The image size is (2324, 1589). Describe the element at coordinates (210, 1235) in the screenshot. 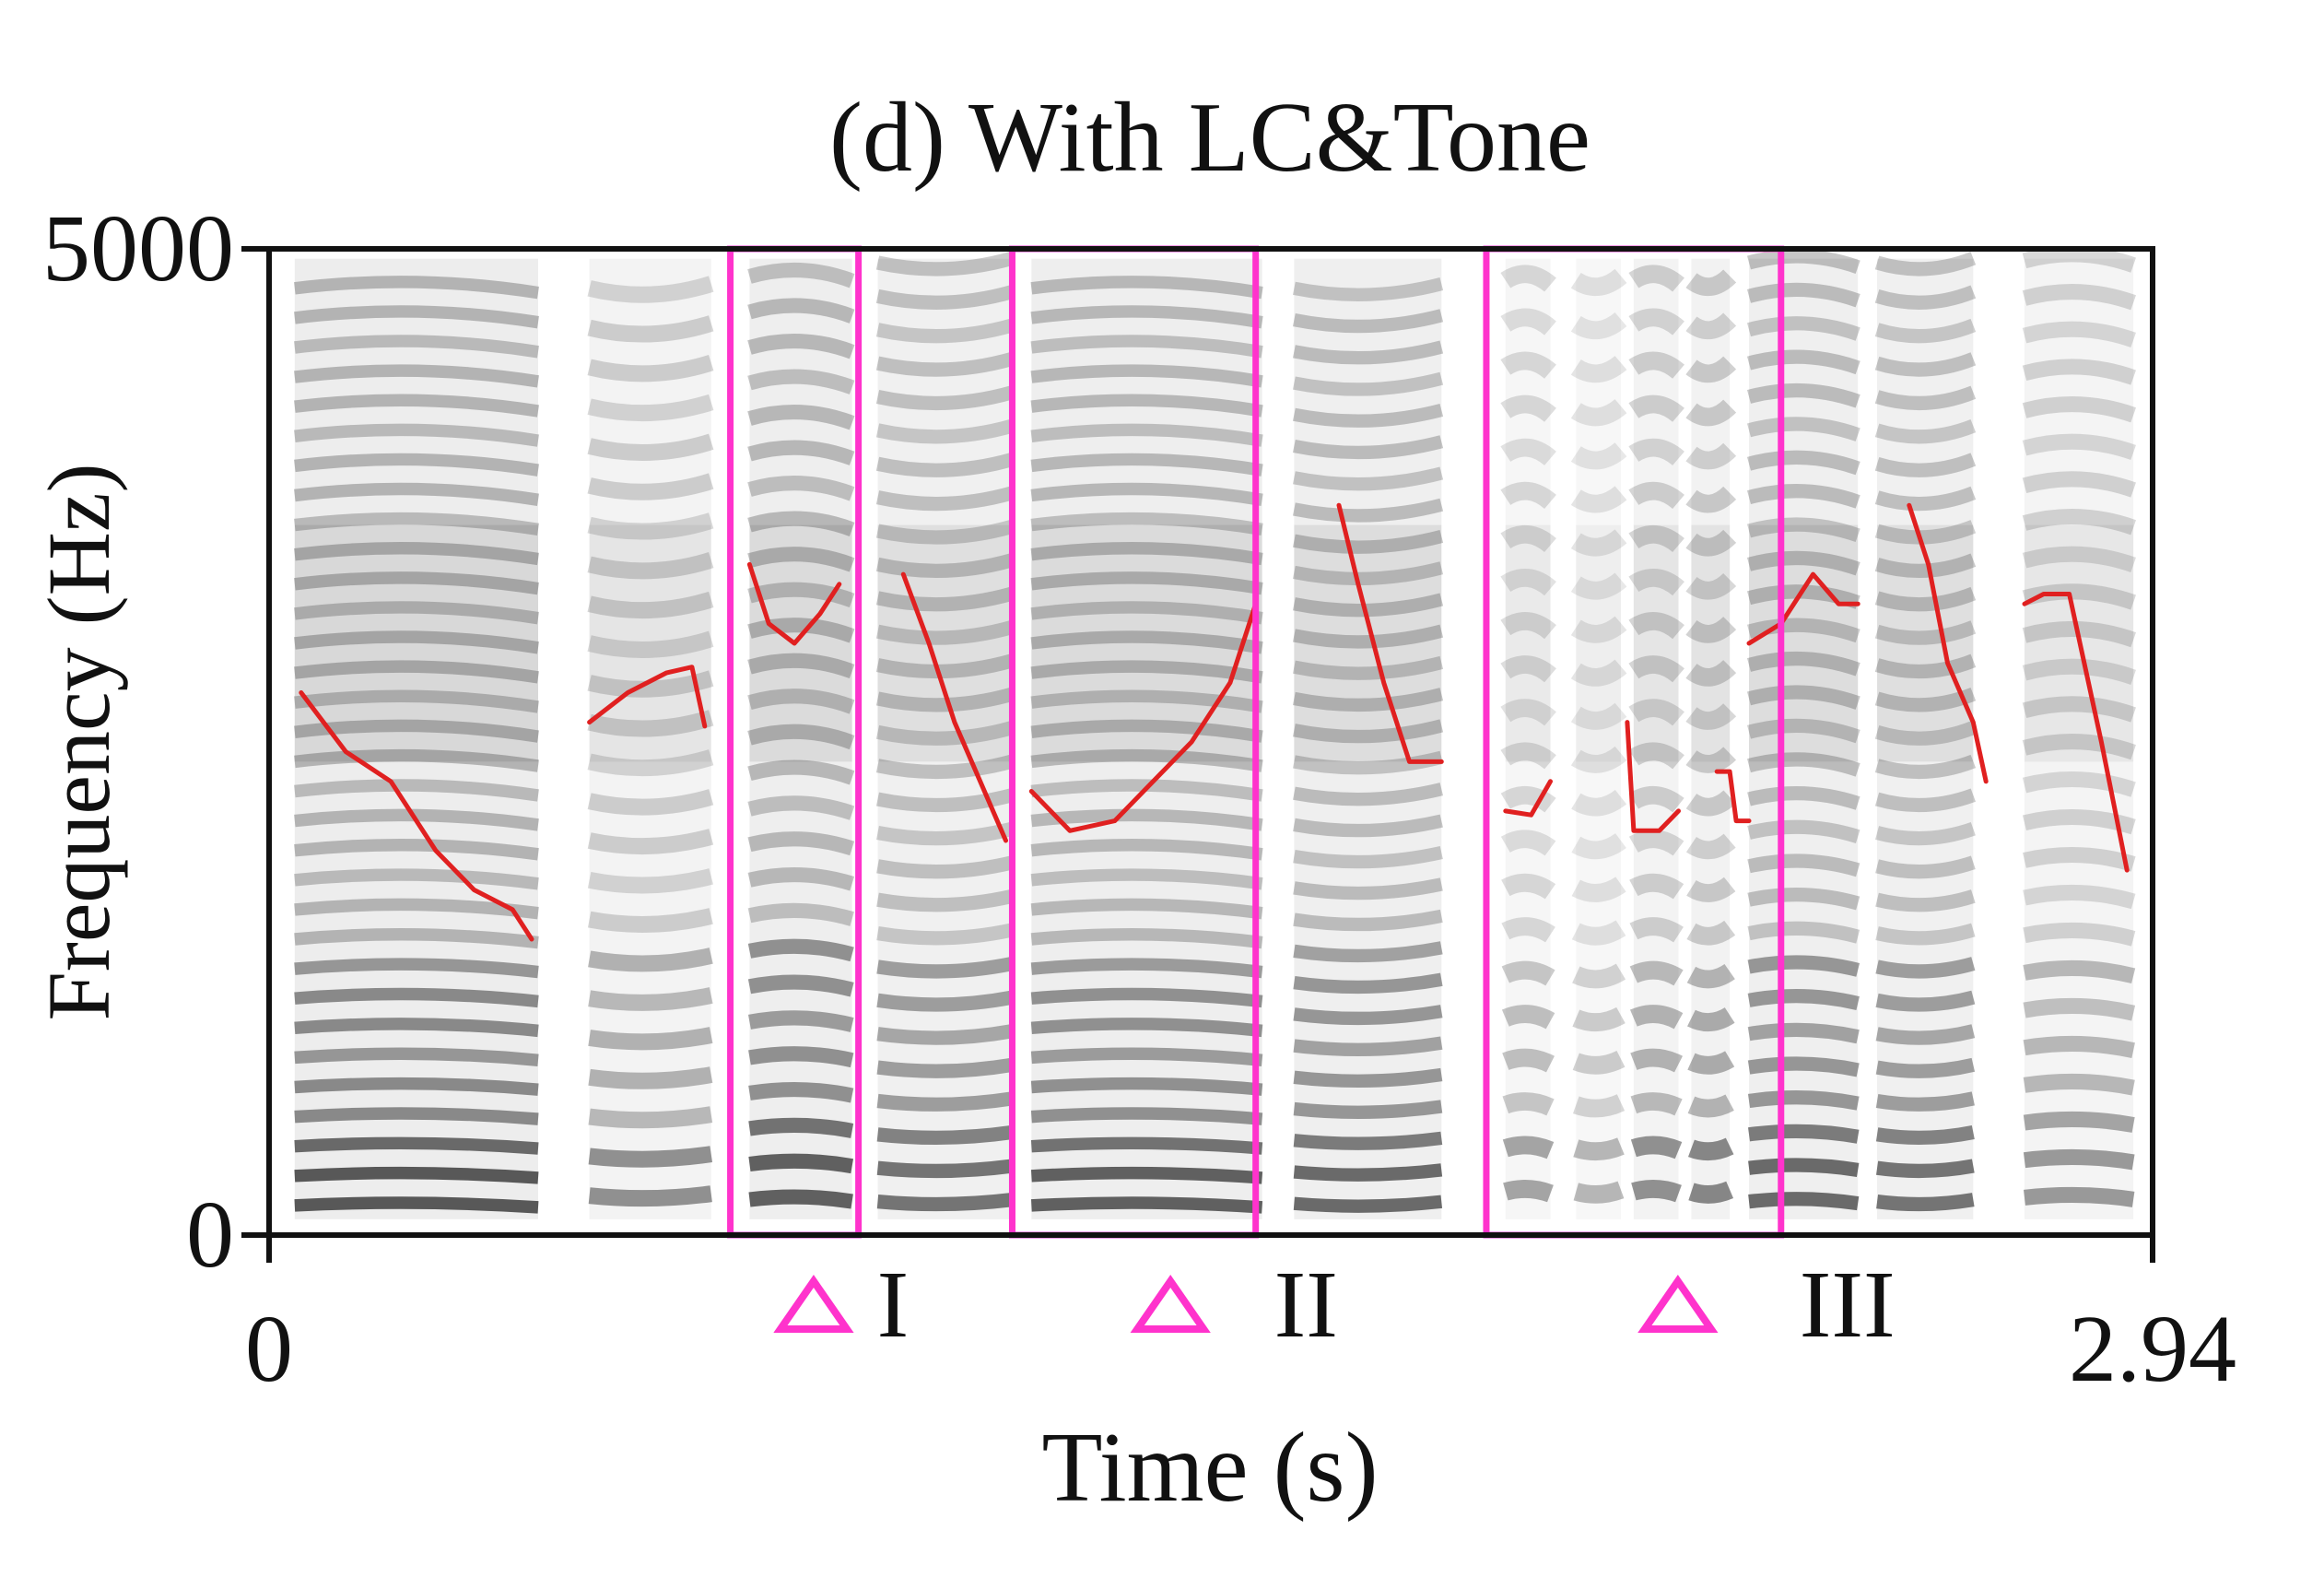

I see `y-tick-label: 0` at that location.